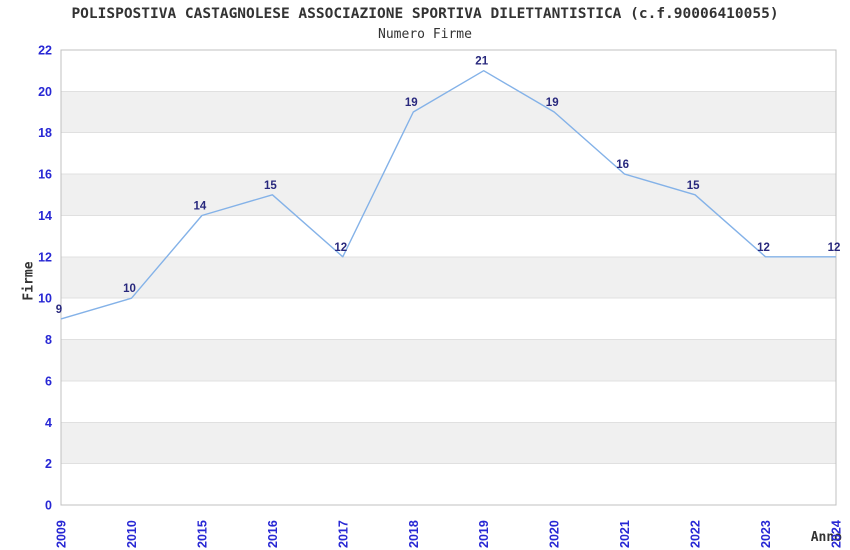 Image resolution: width=850 pixels, height=550 pixels. I want to click on x-tick-label: 2024, so click(837, 534).